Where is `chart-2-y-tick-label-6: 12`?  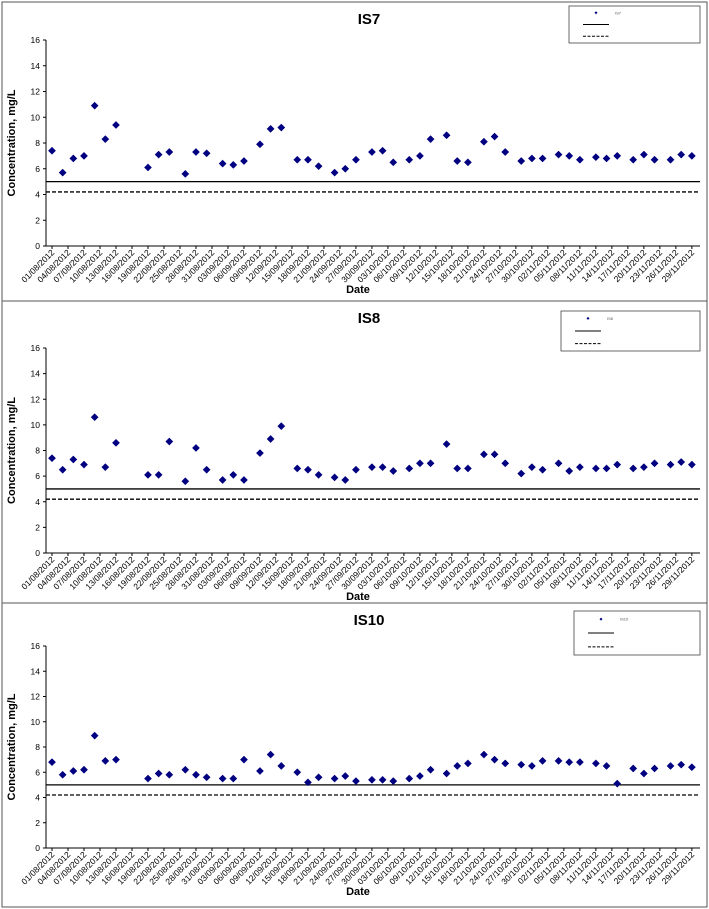 chart-2-y-tick-label-6: 12 is located at coordinates (36, 697).